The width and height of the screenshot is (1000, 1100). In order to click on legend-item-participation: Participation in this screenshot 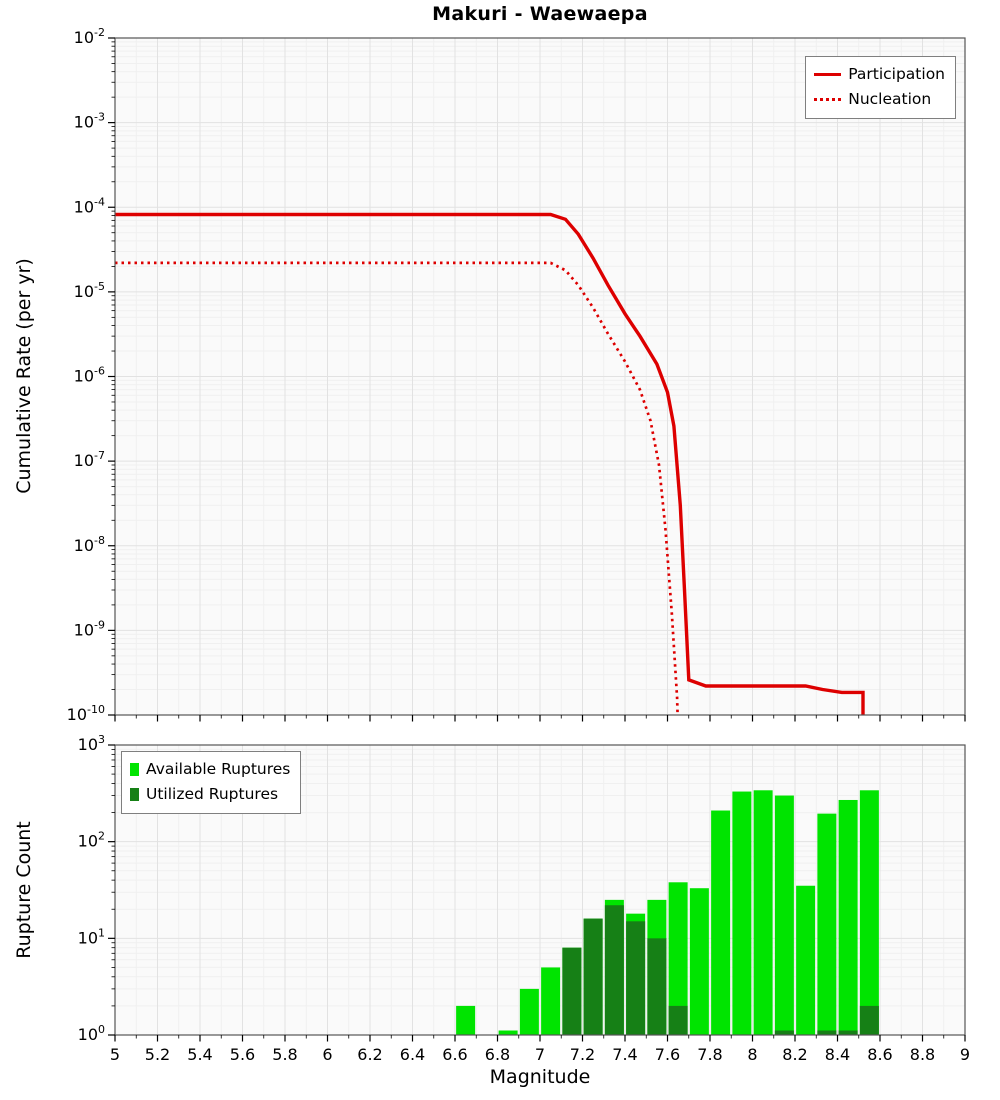, I will do `click(879, 74)`.